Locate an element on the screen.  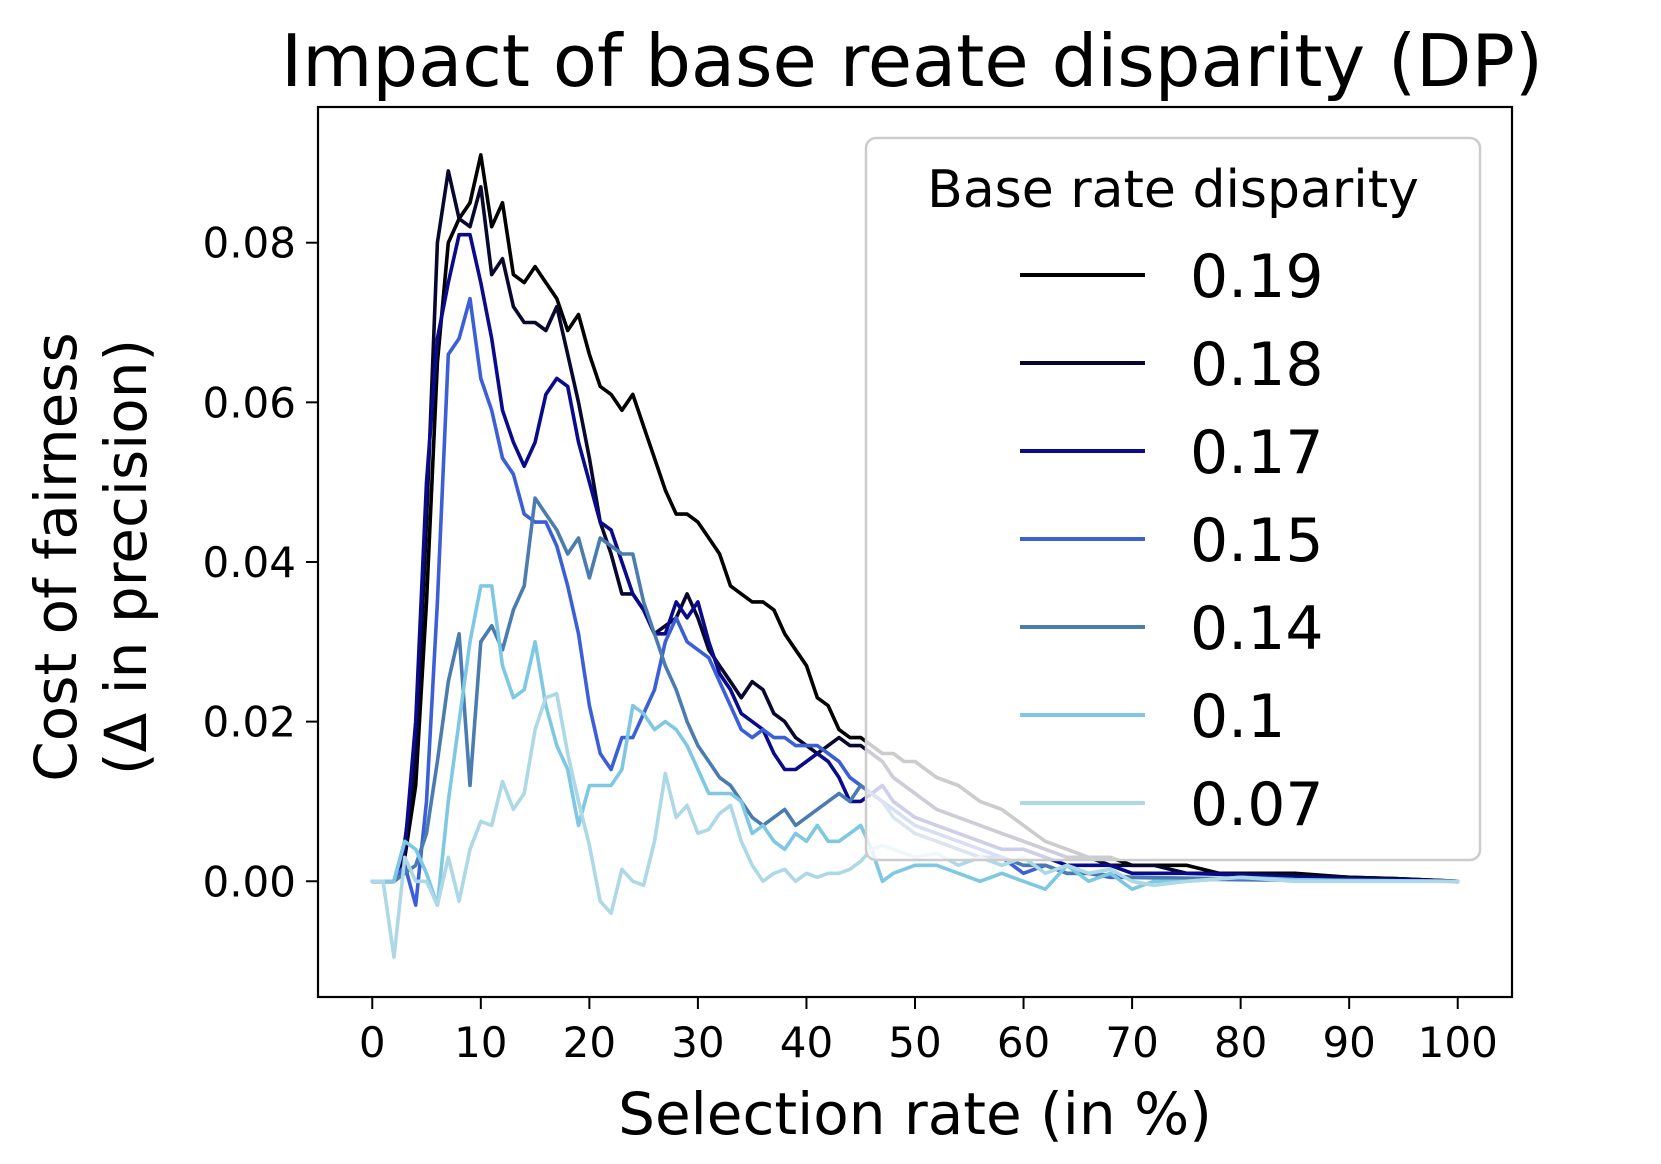
y-tick-label: 0.06 is located at coordinates (249, 402).